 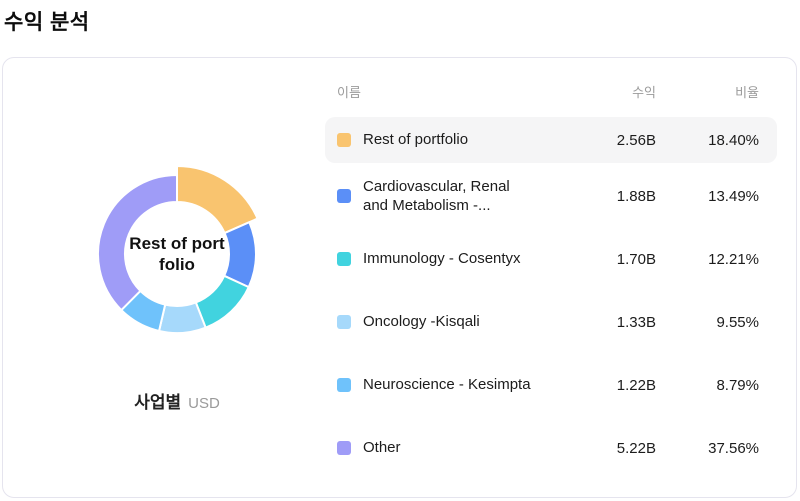 I want to click on row-name: Rest of portfolio, so click(x=416, y=140).